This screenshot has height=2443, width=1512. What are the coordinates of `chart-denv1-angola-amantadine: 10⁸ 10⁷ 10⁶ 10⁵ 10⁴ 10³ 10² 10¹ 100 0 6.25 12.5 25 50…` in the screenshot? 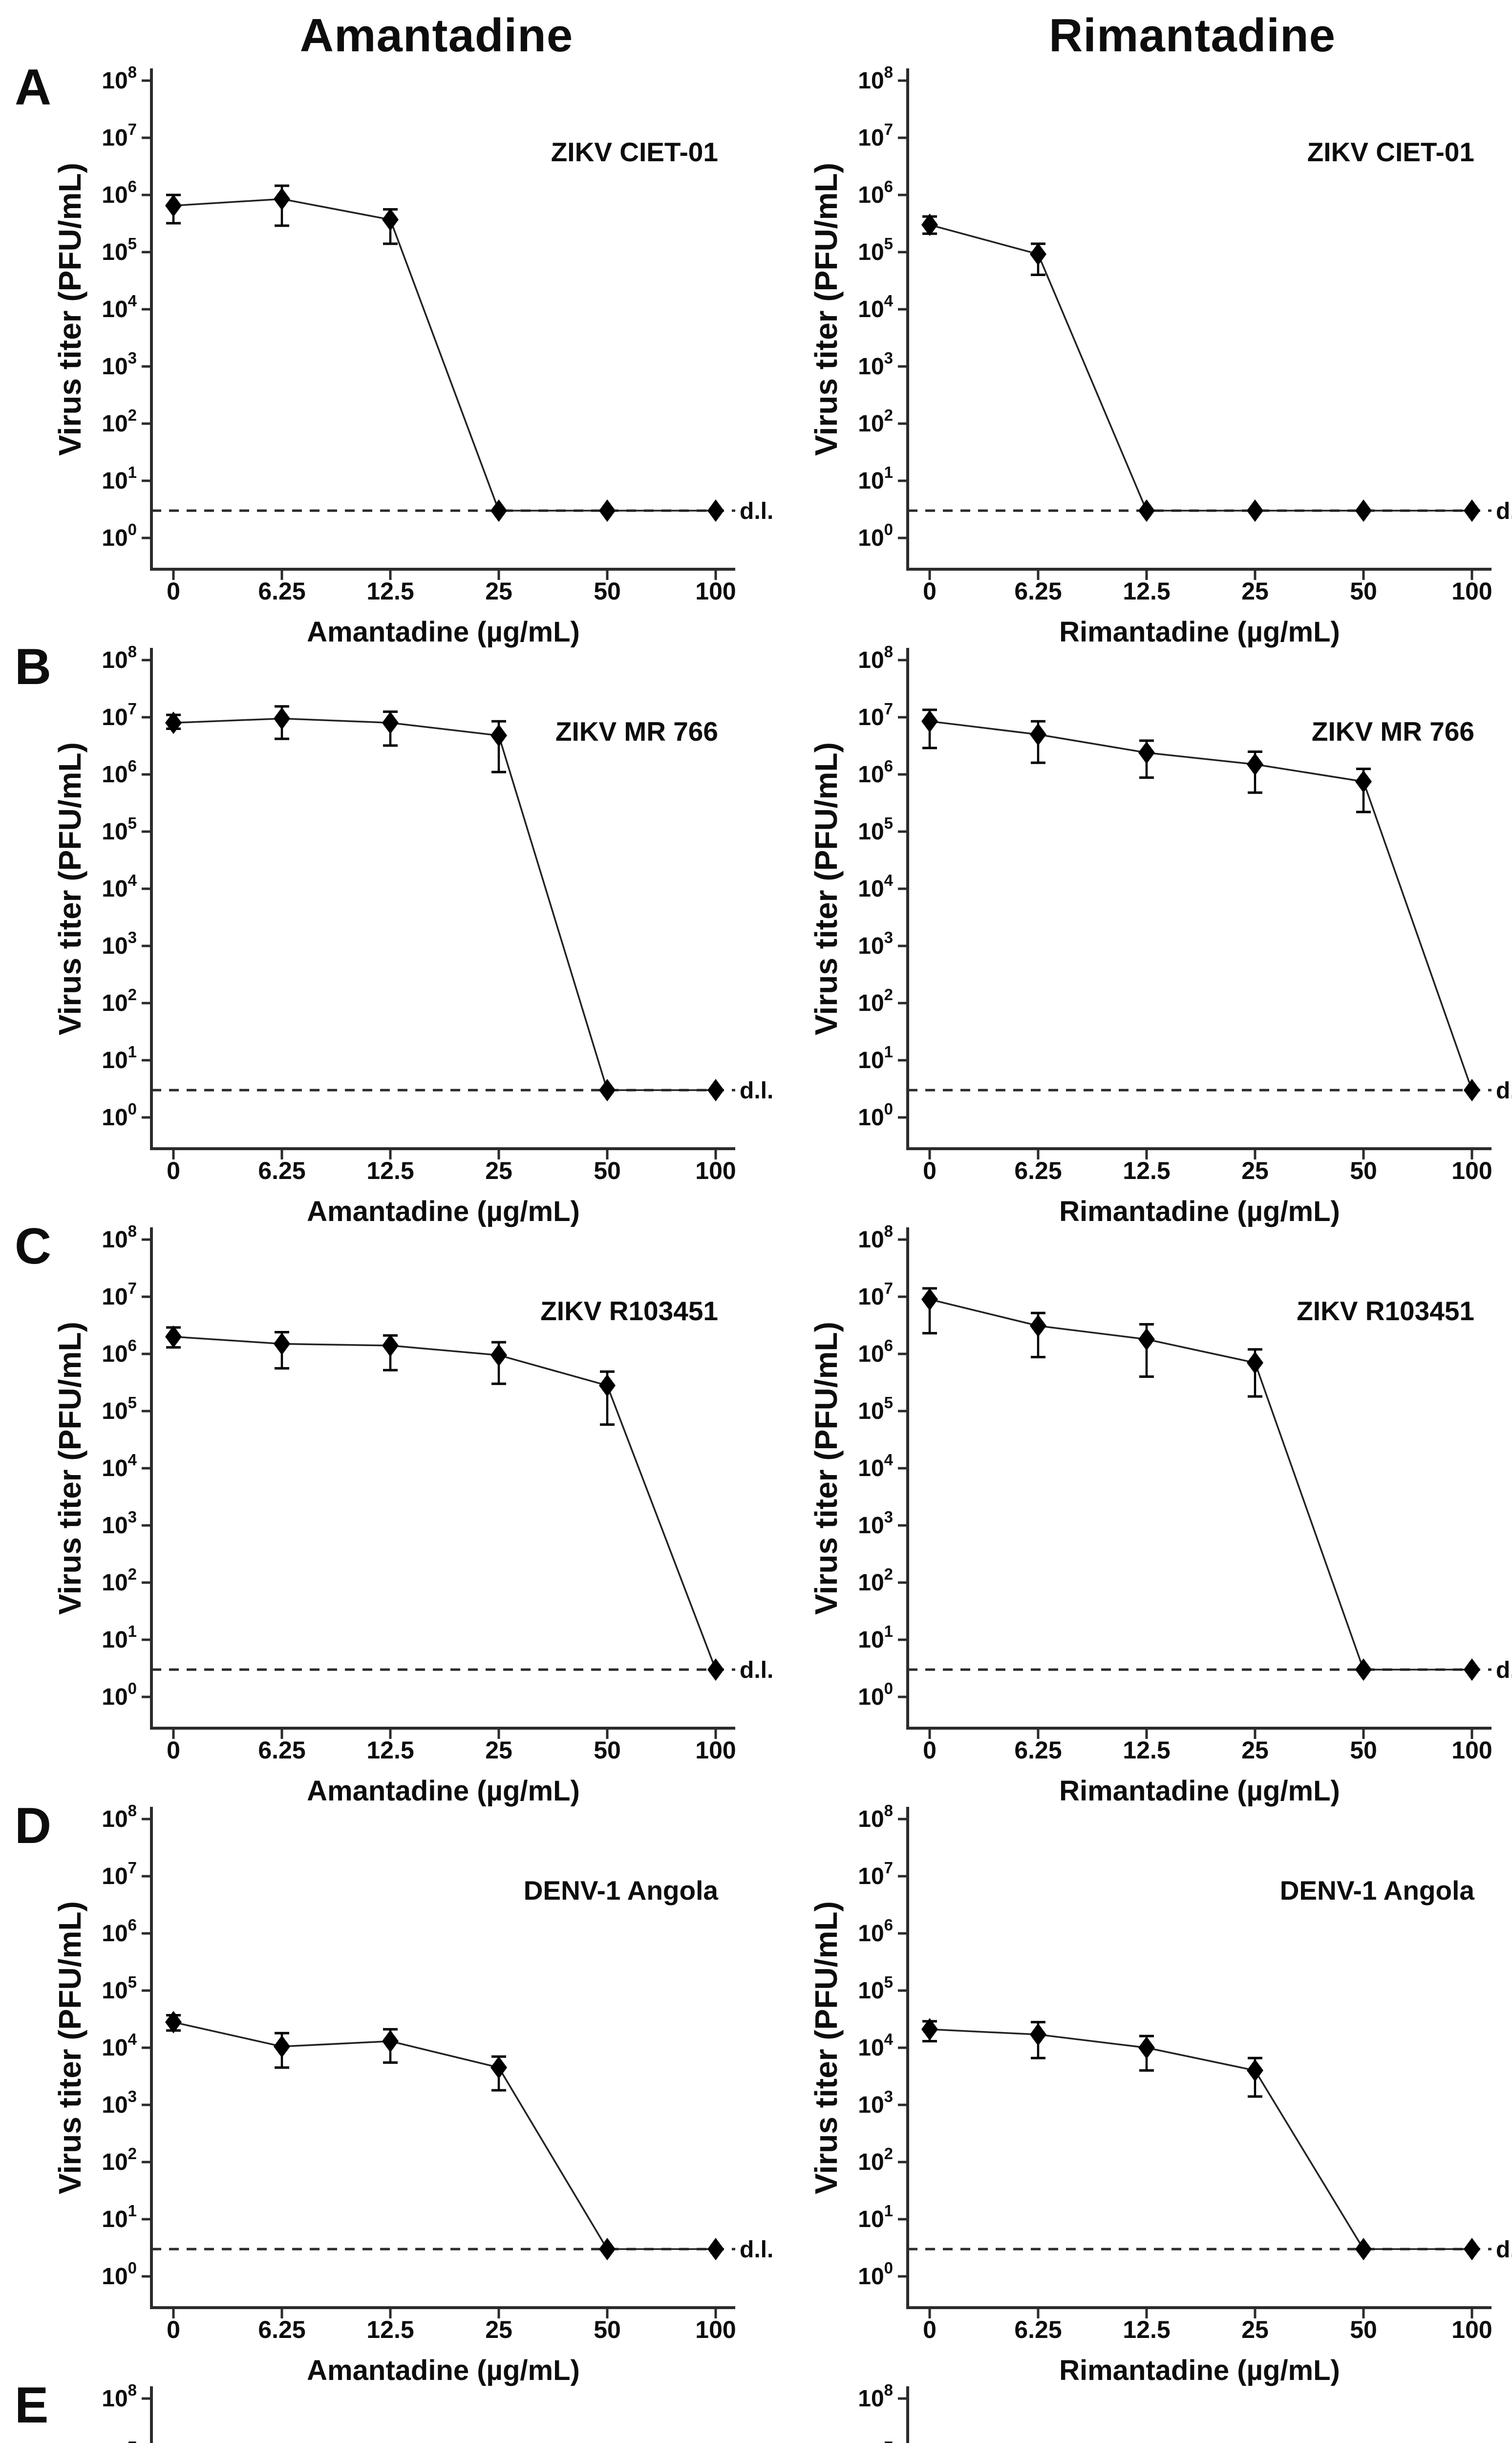 It's located at (413, 2093).